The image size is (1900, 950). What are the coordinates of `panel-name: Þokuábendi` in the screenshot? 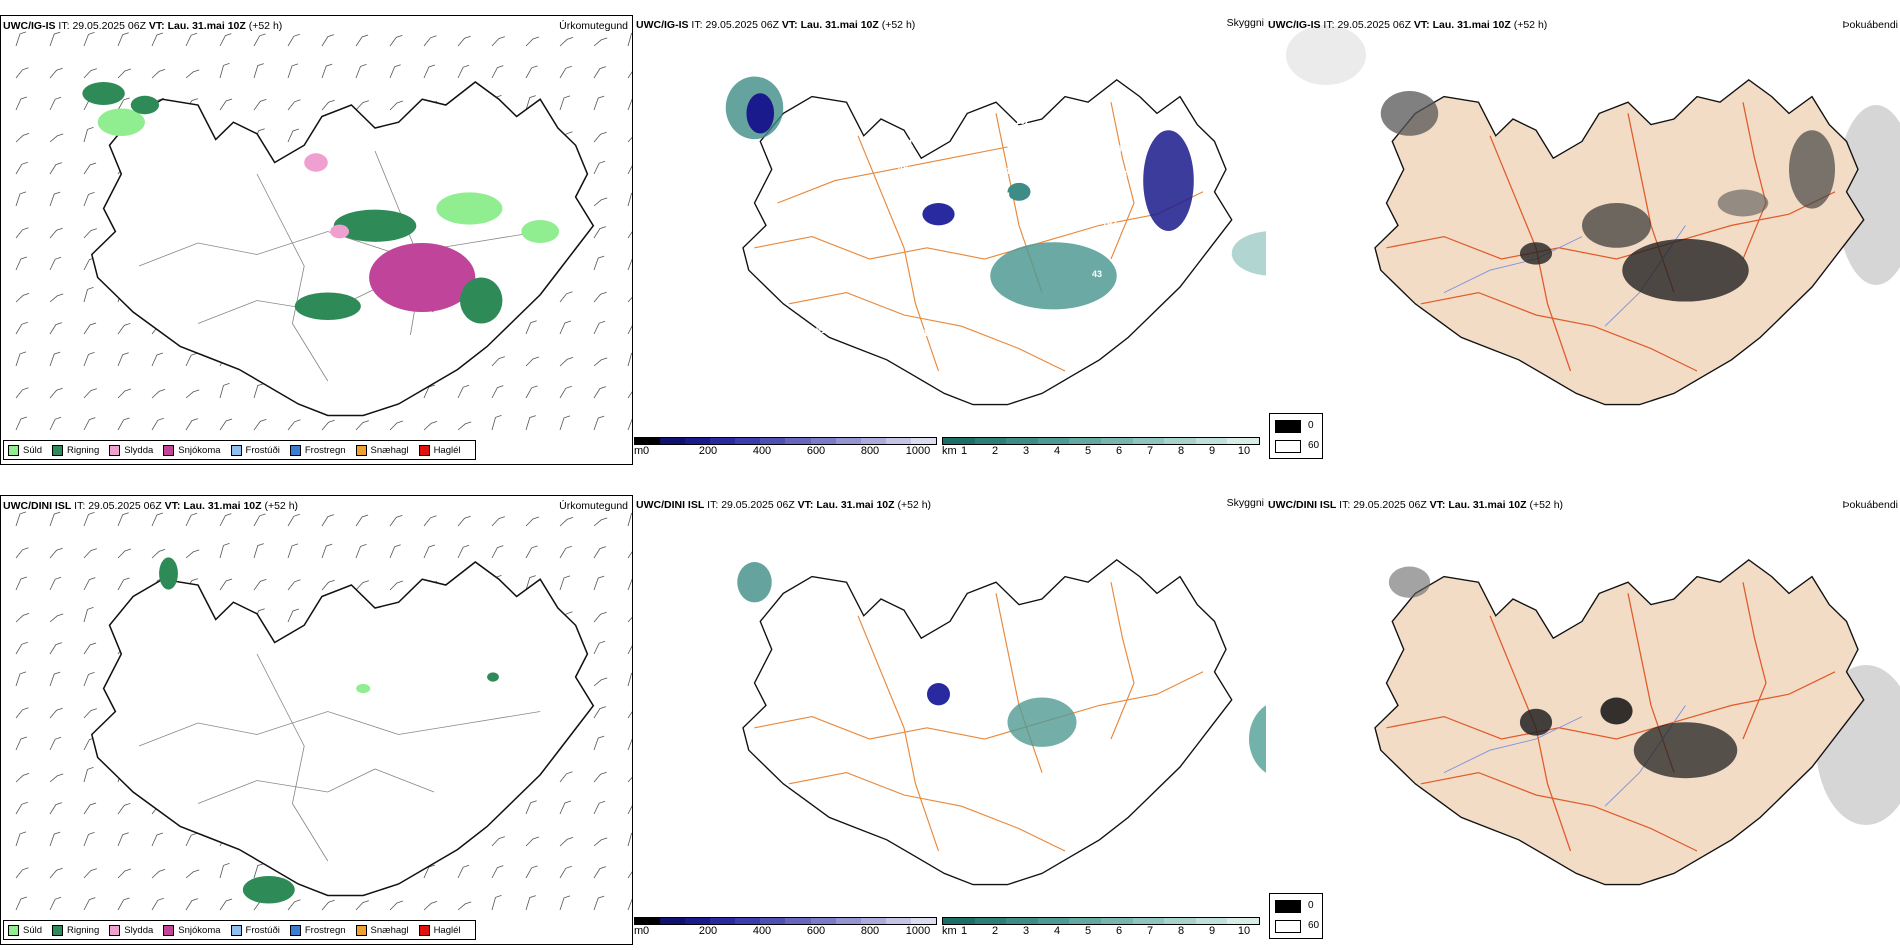 It's located at (1870, 25).